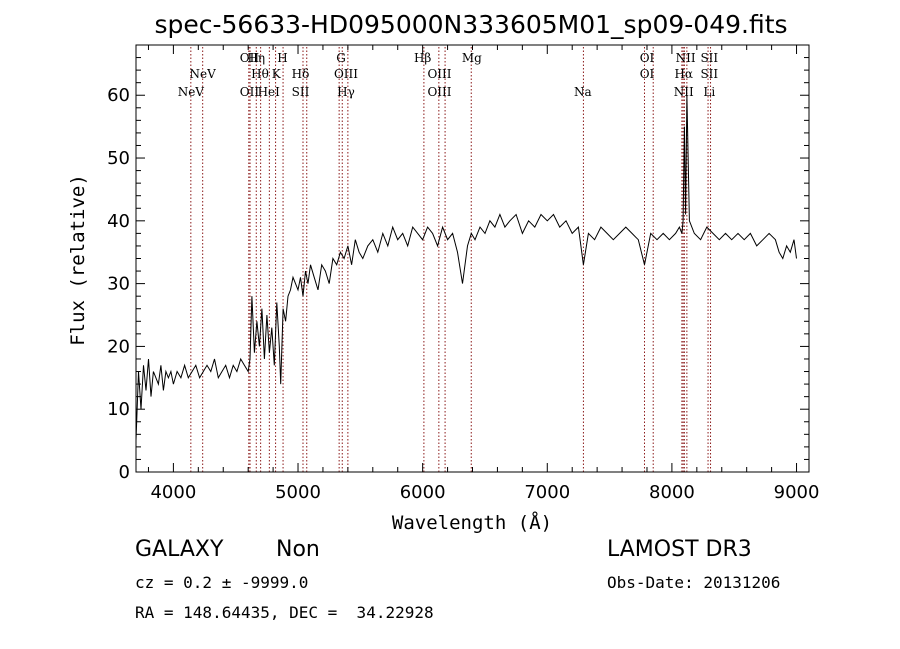  I want to click on x-tick-label-5000: 5000, so click(298, 492).